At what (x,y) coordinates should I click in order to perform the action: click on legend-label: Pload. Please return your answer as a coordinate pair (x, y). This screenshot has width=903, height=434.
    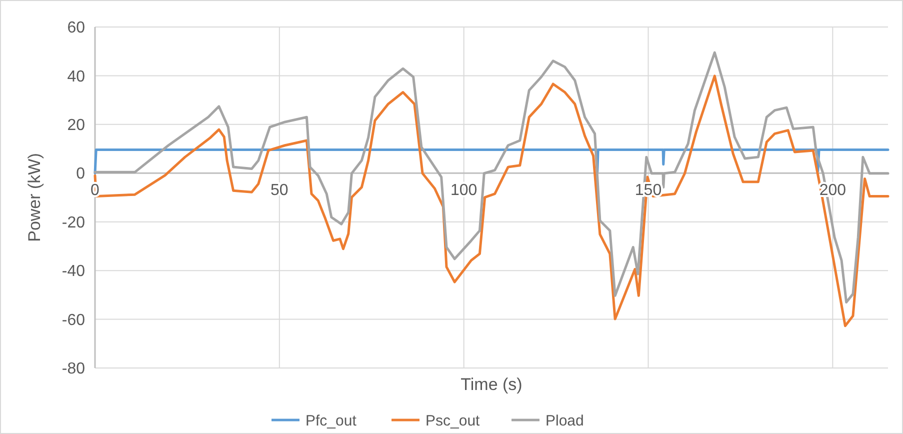
    Looking at the image, I should click on (565, 421).